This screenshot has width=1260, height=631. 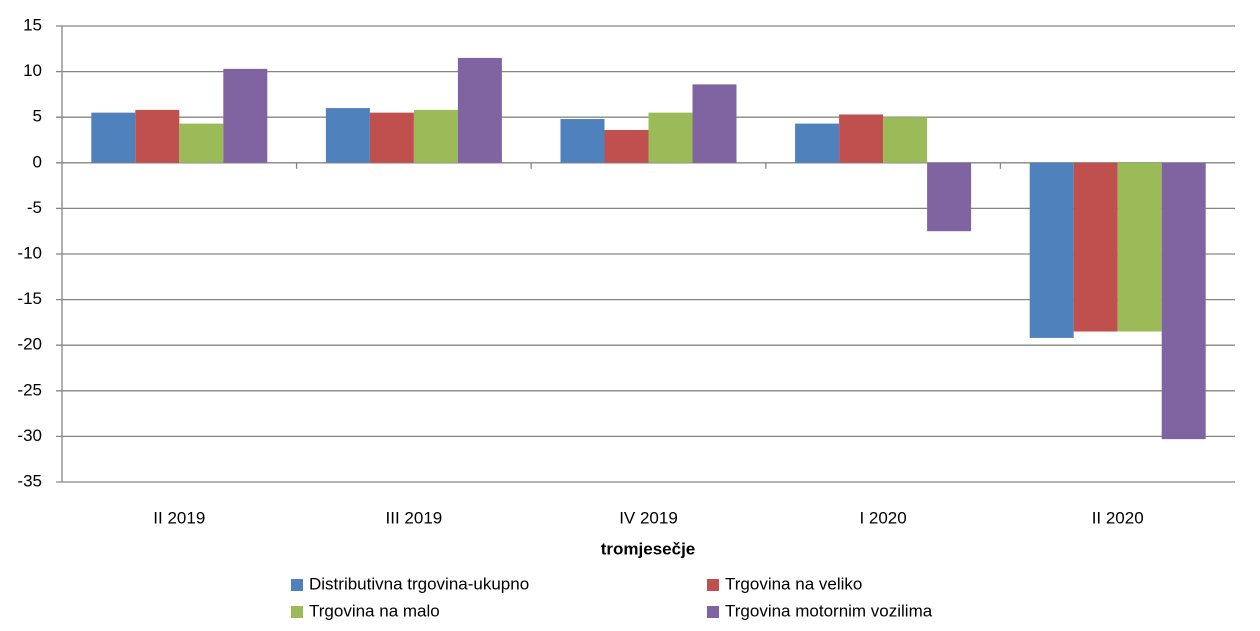 I want to click on x-tick-label: III 2019, so click(x=414, y=517).